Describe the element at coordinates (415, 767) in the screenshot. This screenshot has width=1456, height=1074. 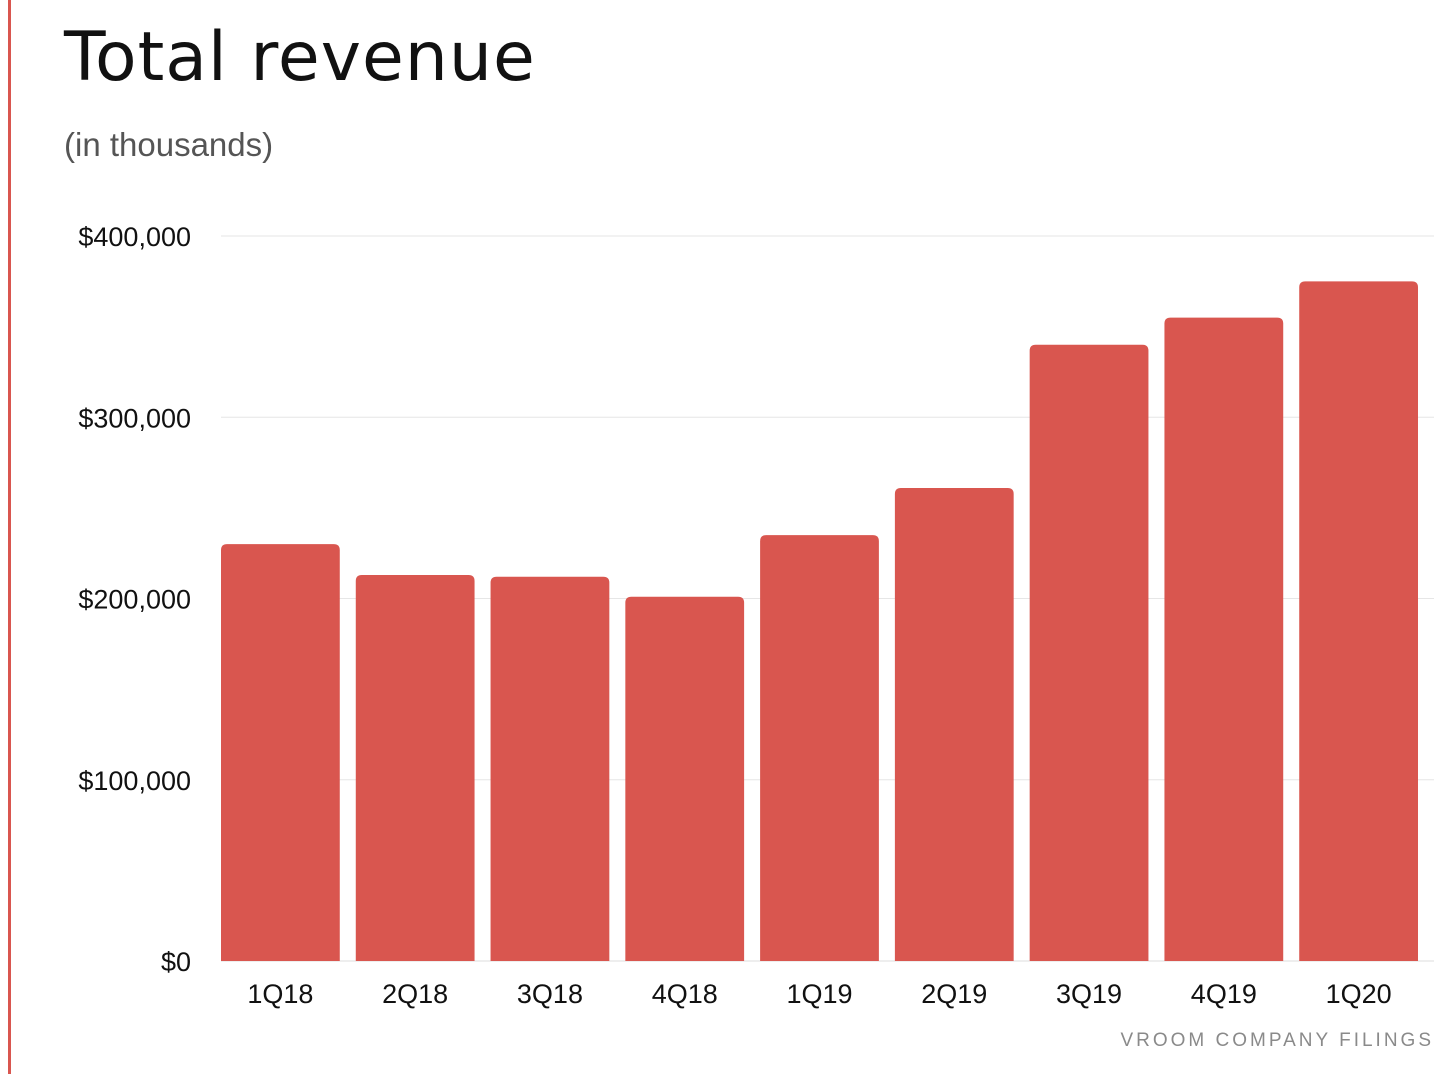
I see `bar-2q18` at that location.